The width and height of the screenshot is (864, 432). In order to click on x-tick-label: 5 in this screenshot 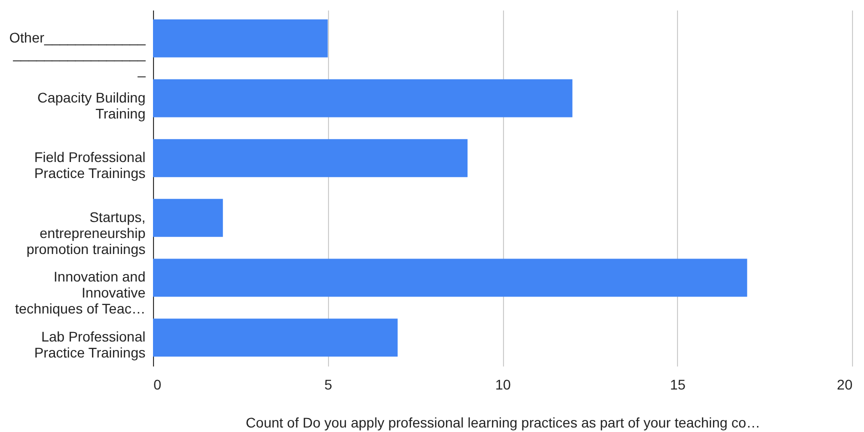, I will do `click(328, 384)`.